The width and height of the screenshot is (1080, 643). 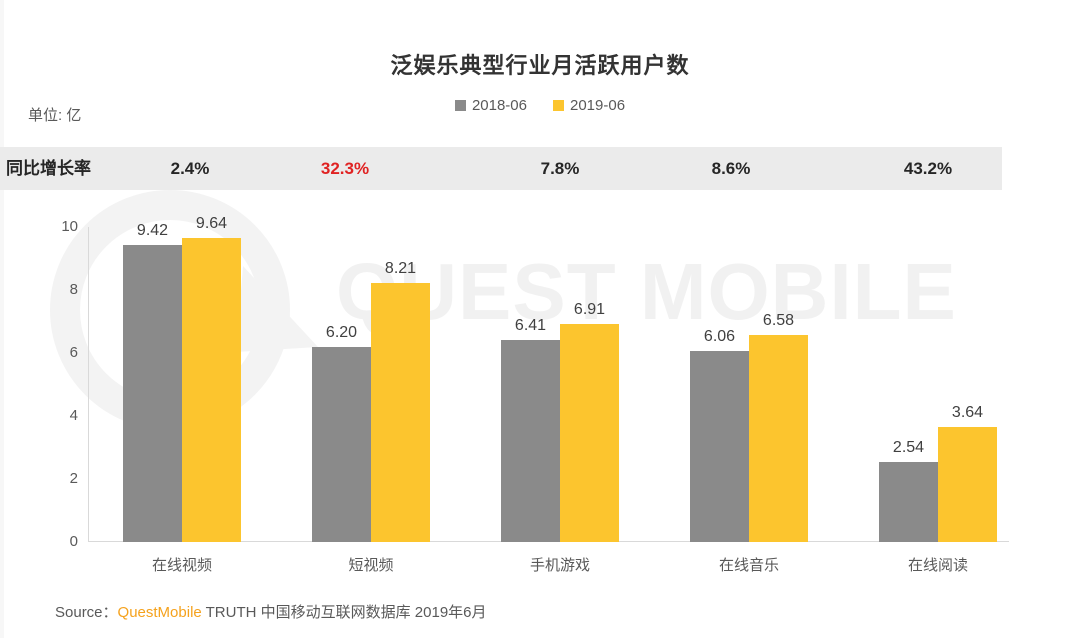 I want to click on legend-item-2019-06: 2019-06, so click(x=589, y=105).